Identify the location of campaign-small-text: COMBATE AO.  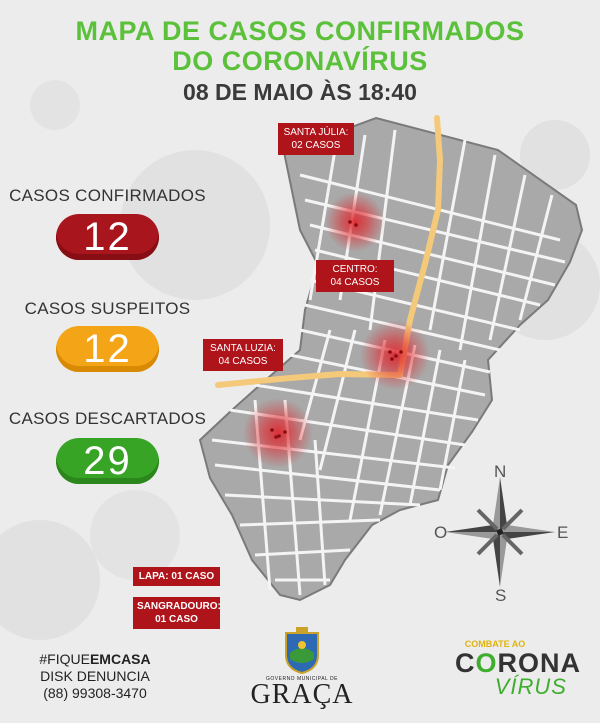
(495, 644).